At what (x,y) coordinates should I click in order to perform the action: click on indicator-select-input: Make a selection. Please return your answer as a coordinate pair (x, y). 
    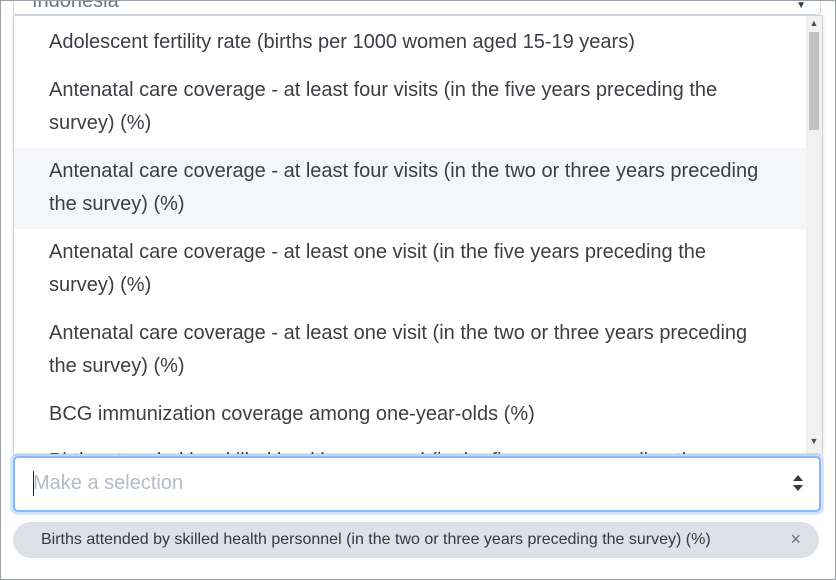
    Looking at the image, I should click on (417, 484).